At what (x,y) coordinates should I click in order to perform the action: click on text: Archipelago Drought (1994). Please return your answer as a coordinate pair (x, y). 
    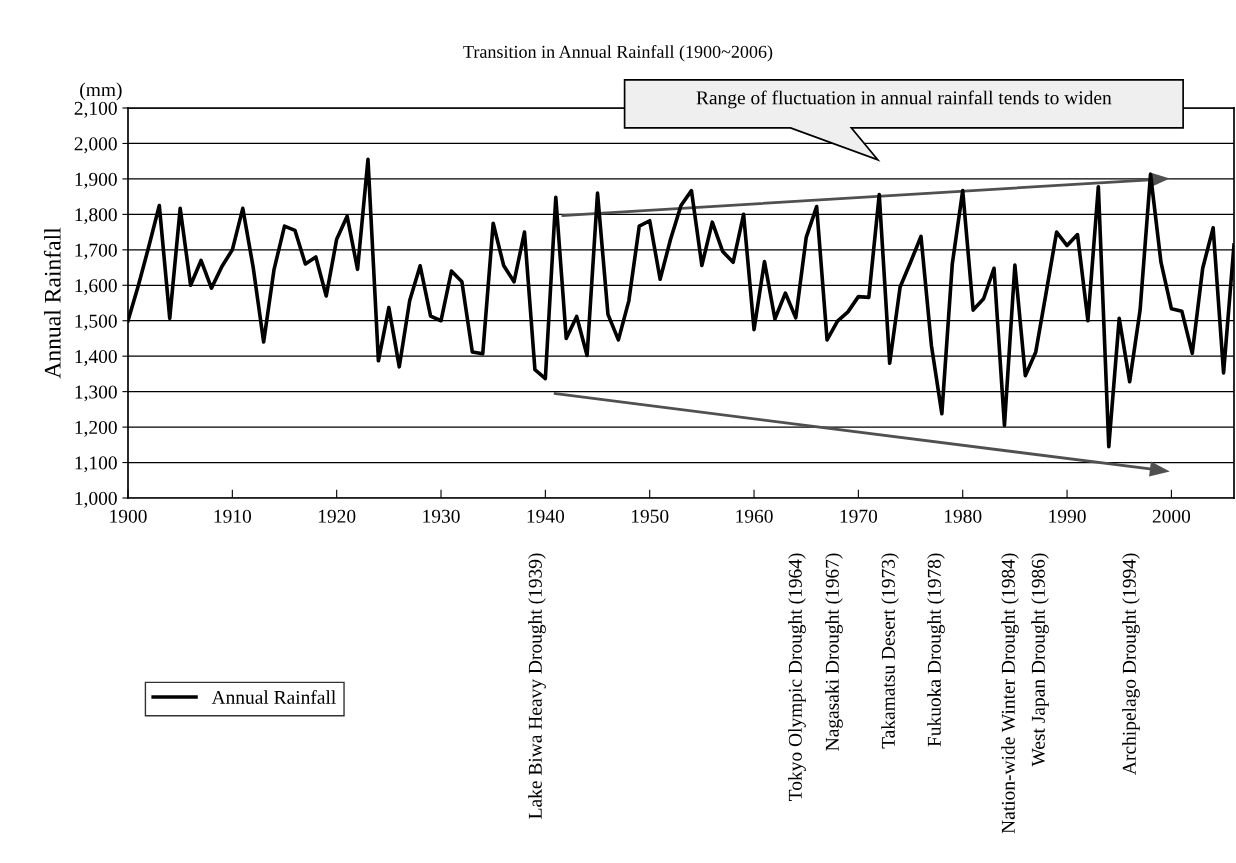
    Looking at the image, I should click on (1131, 664).